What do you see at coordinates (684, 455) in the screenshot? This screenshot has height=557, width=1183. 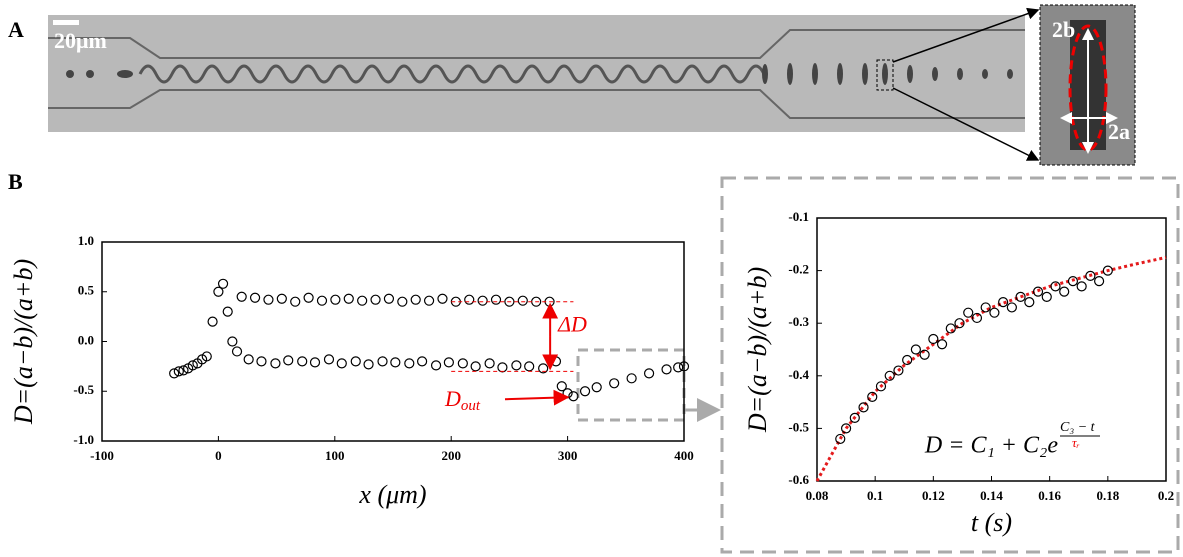 I see `x-tick-label: 400` at bounding box center [684, 455].